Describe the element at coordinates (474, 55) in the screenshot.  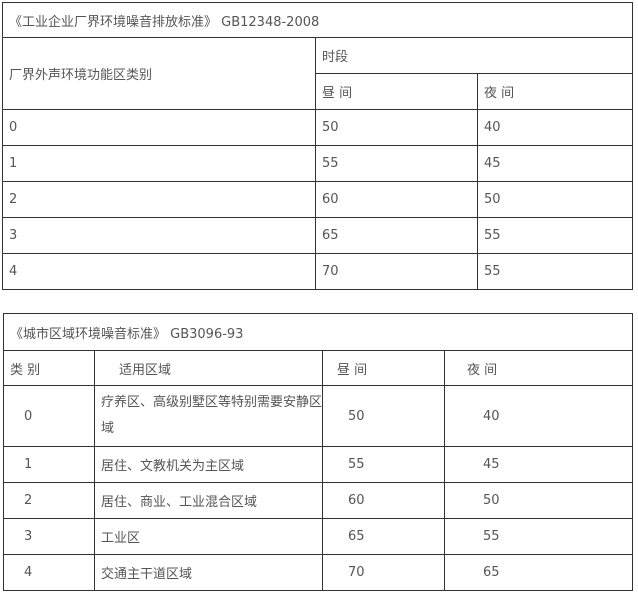
I see `period-header: 时段` at that location.